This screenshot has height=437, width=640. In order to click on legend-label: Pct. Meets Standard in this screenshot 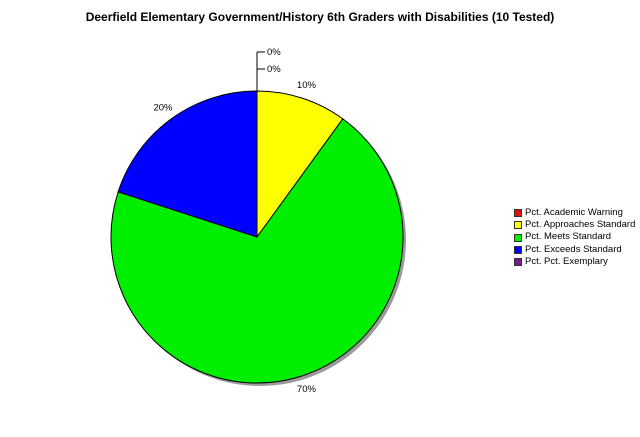, I will do `click(568, 237)`.